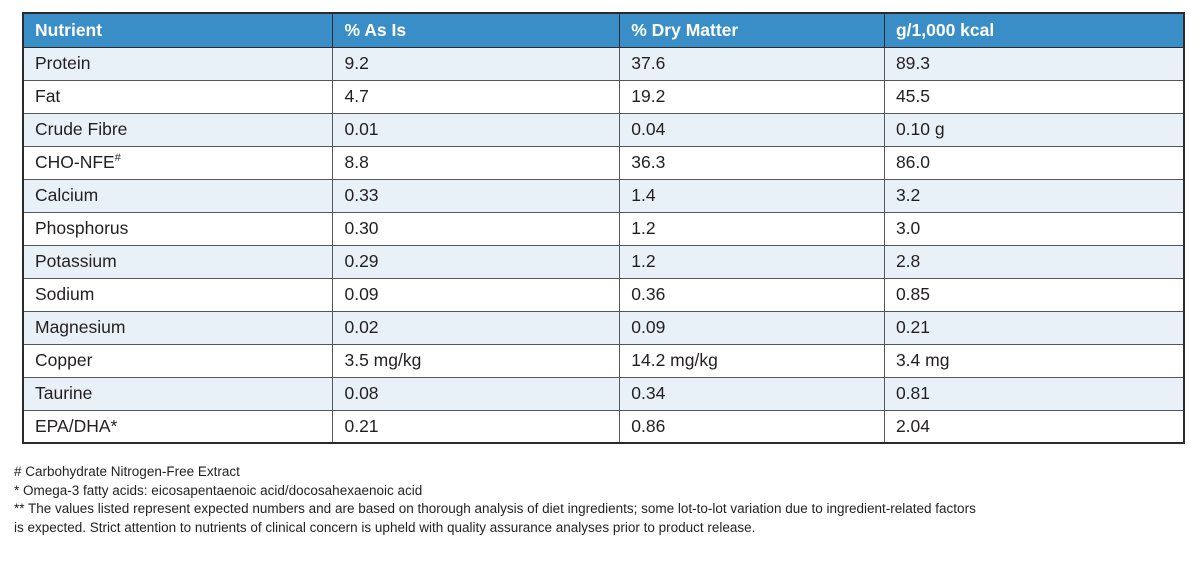 The image size is (1200, 583). I want to click on per-1000-kcal-cell: 86.0, so click(1034, 162).